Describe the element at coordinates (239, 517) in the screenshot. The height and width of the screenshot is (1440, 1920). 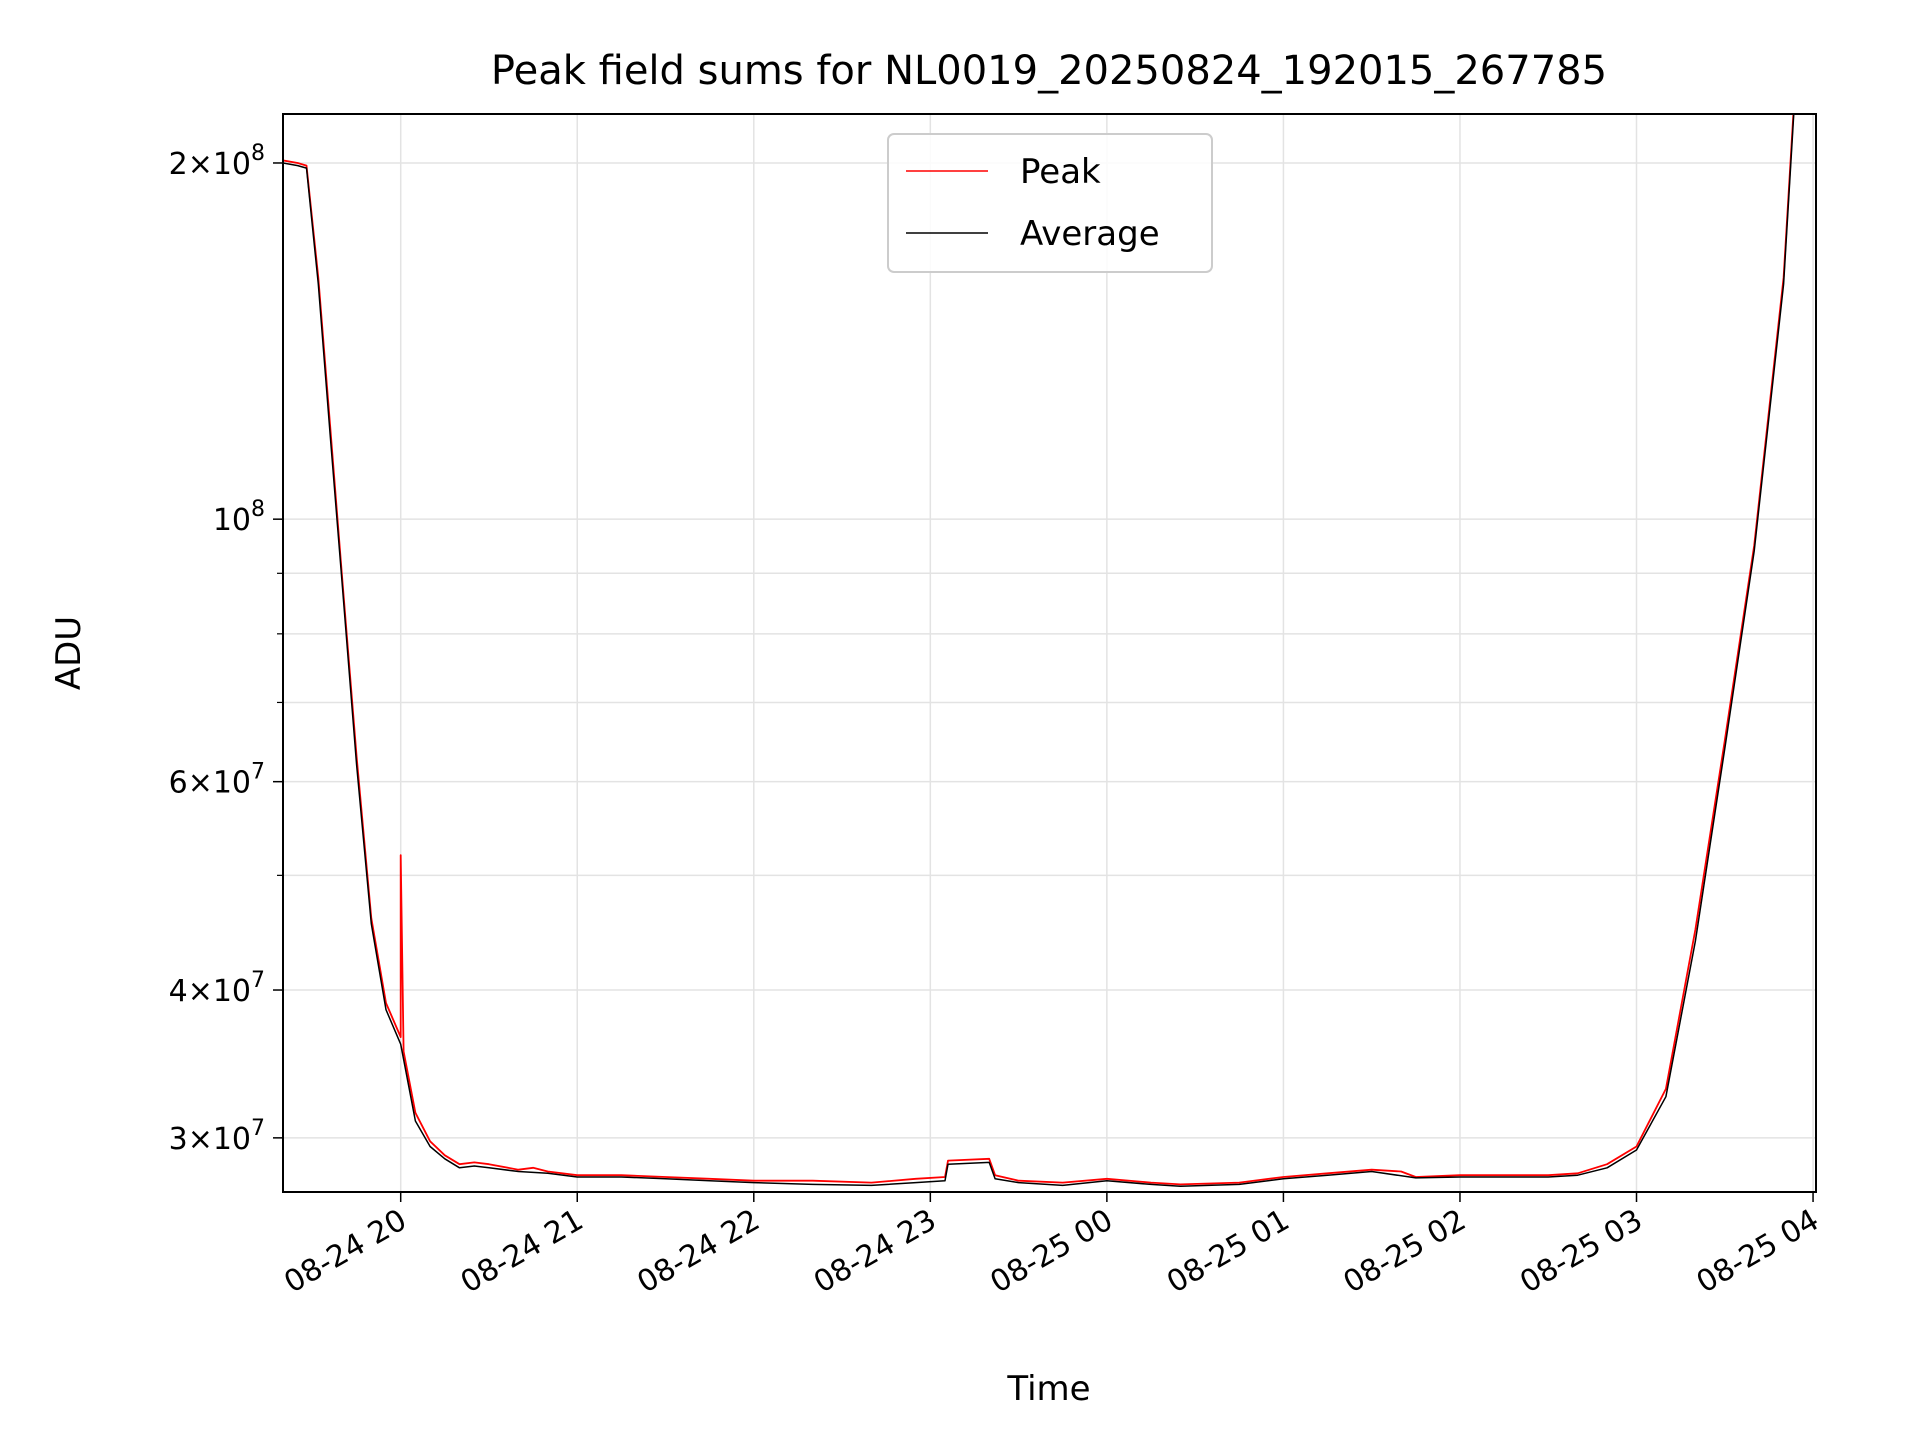
I see `y-tick-label: 108` at that location.